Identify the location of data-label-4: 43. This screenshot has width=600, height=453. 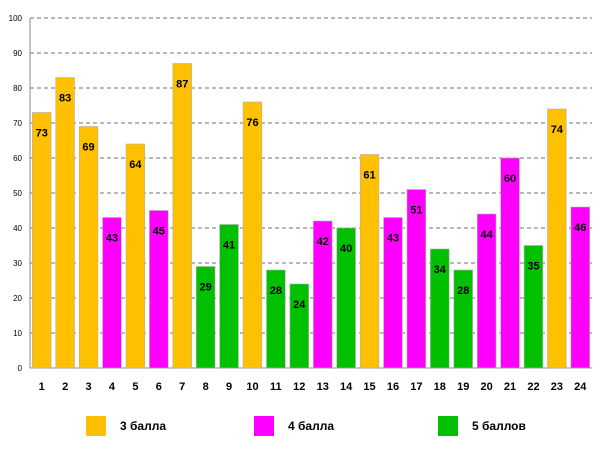
(112, 239).